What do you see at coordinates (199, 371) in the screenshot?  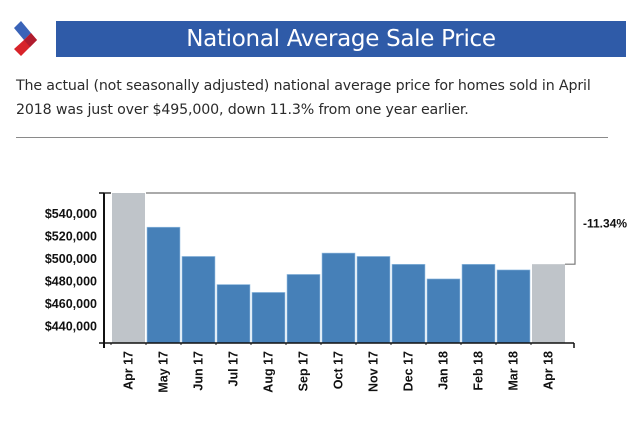 I see `x-tick-label: Jun 17` at bounding box center [199, 371].